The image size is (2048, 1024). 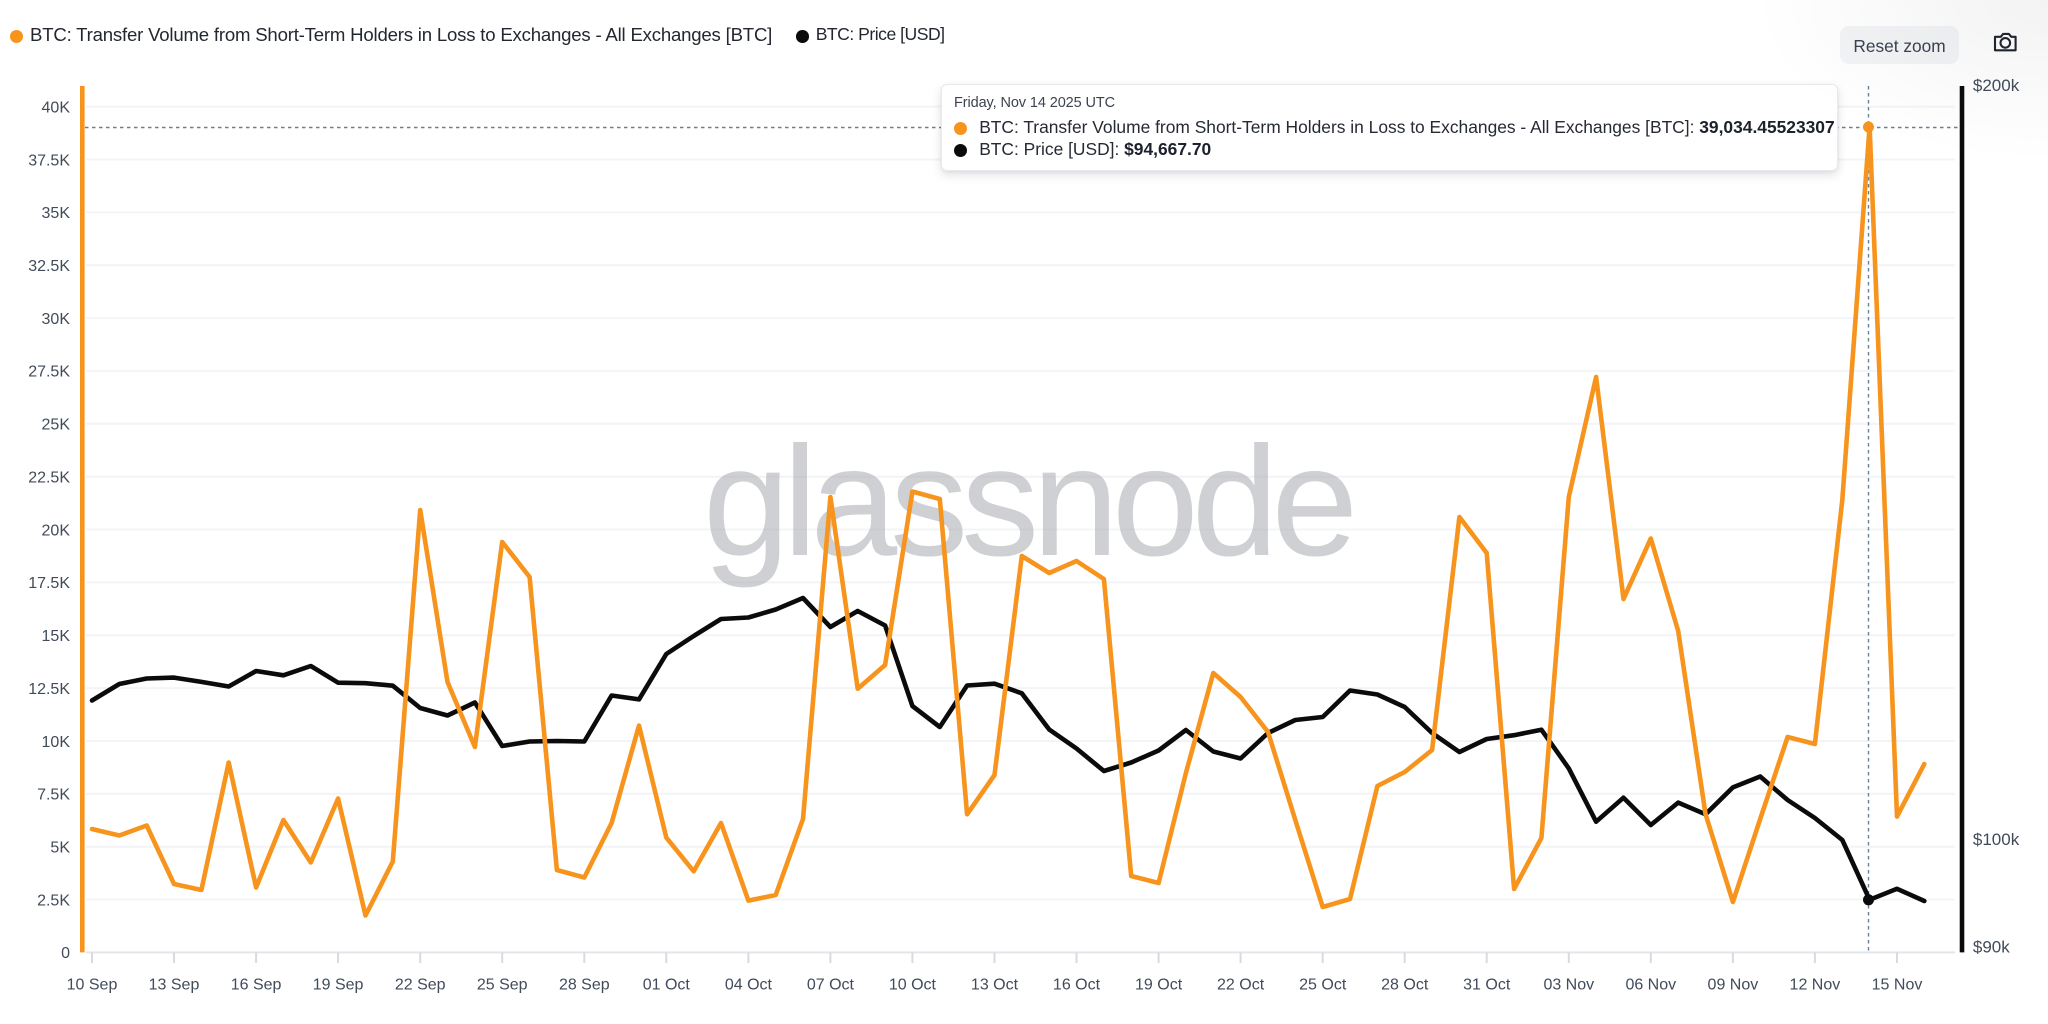 I want to click on svg-text: 04 Oct, so click(x=749, y=985).